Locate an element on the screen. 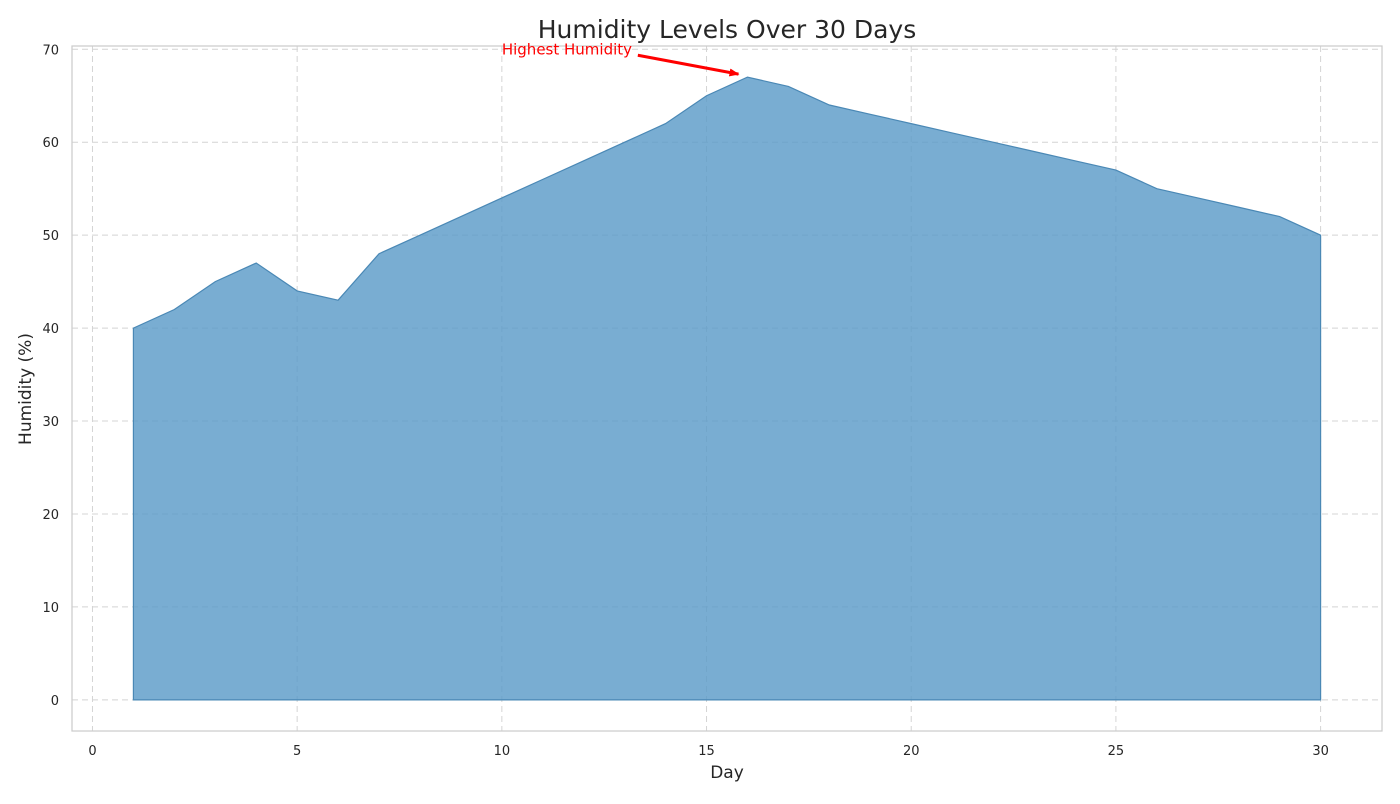 The image size is (1400, 804). y-tick-label: 70 is located at coordinates (50, 50).